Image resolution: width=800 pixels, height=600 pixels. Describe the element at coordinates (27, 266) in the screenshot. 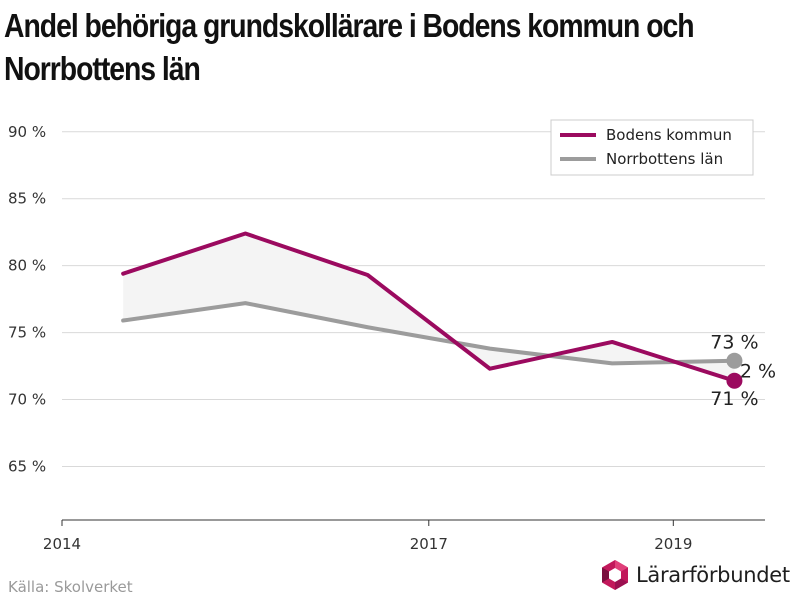

I see `y-tick-label: 80 %` at that location.